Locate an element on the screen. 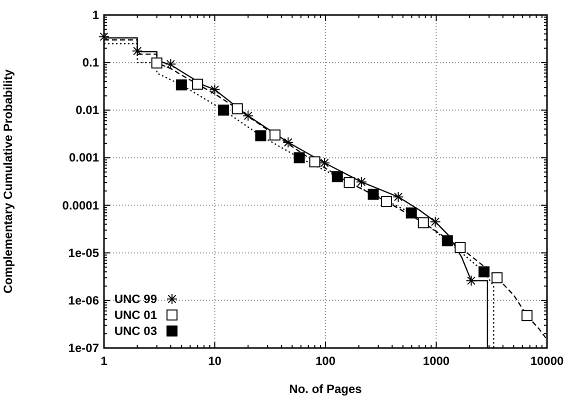 Image resolution: width=578 pixels, height=403 pixels. y-tick-label: 0.1 is located at coordinates (91, 63).